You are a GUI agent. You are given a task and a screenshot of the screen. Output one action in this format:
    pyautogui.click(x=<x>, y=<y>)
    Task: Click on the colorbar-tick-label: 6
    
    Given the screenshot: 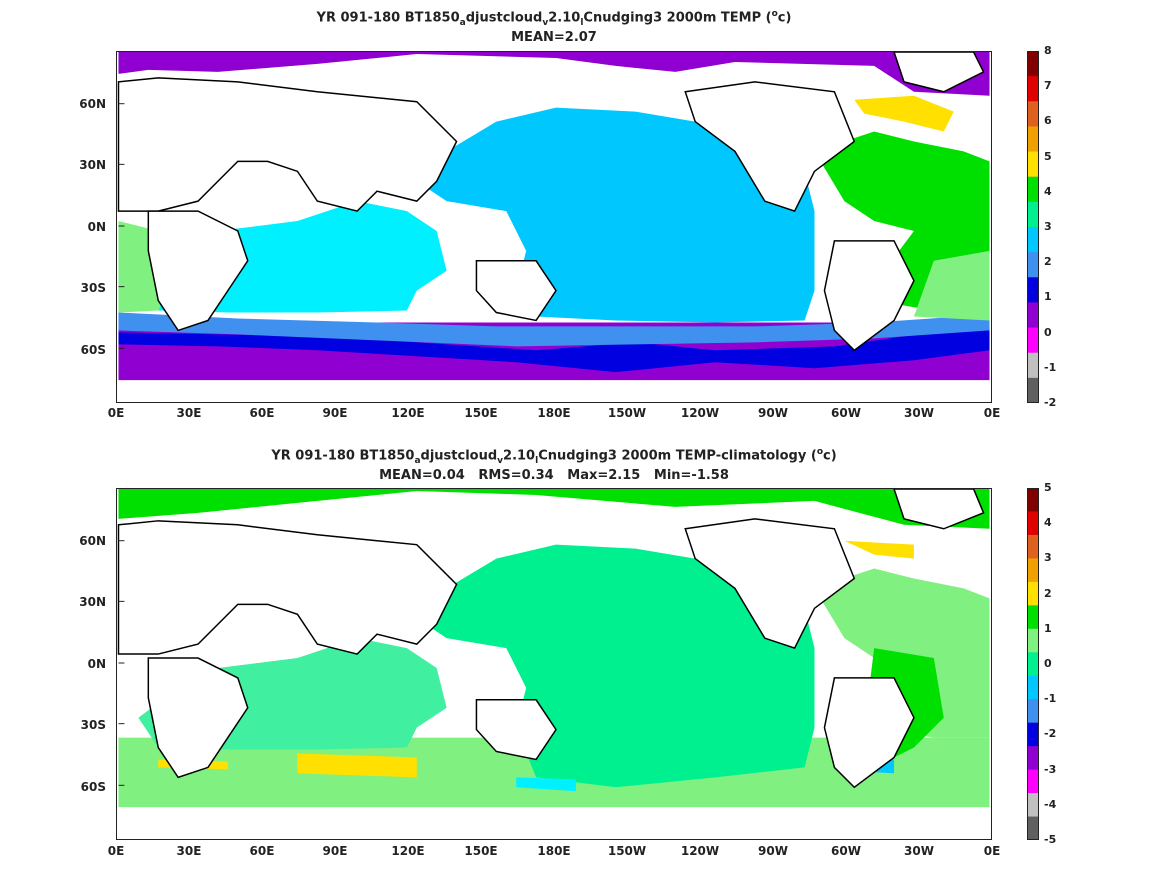 What is the action you would take?
    pyautogui.click(x=1048, y=121)
    